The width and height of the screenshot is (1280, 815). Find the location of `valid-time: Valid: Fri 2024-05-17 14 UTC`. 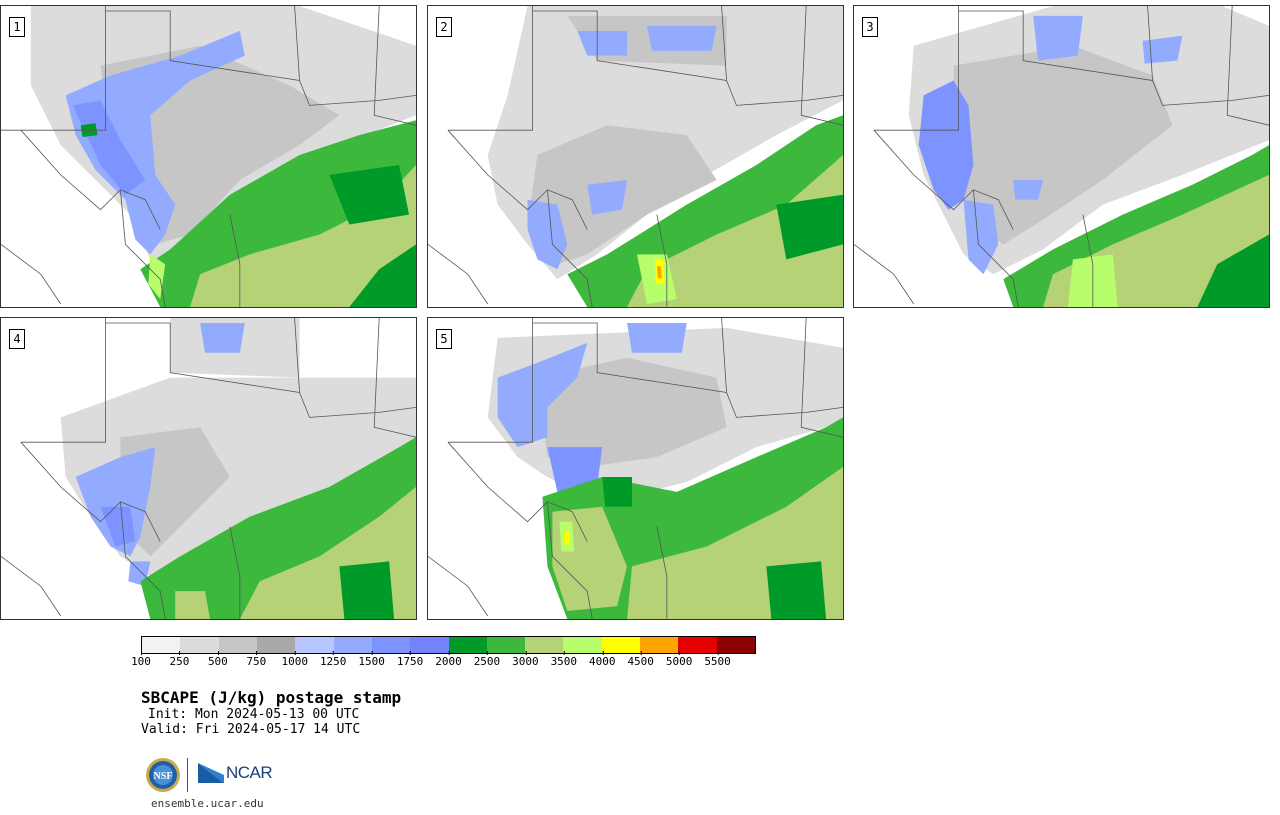

valid-time: Valid: Fri 2024-05-17 14 UTC is located at coordinates (251, 729).